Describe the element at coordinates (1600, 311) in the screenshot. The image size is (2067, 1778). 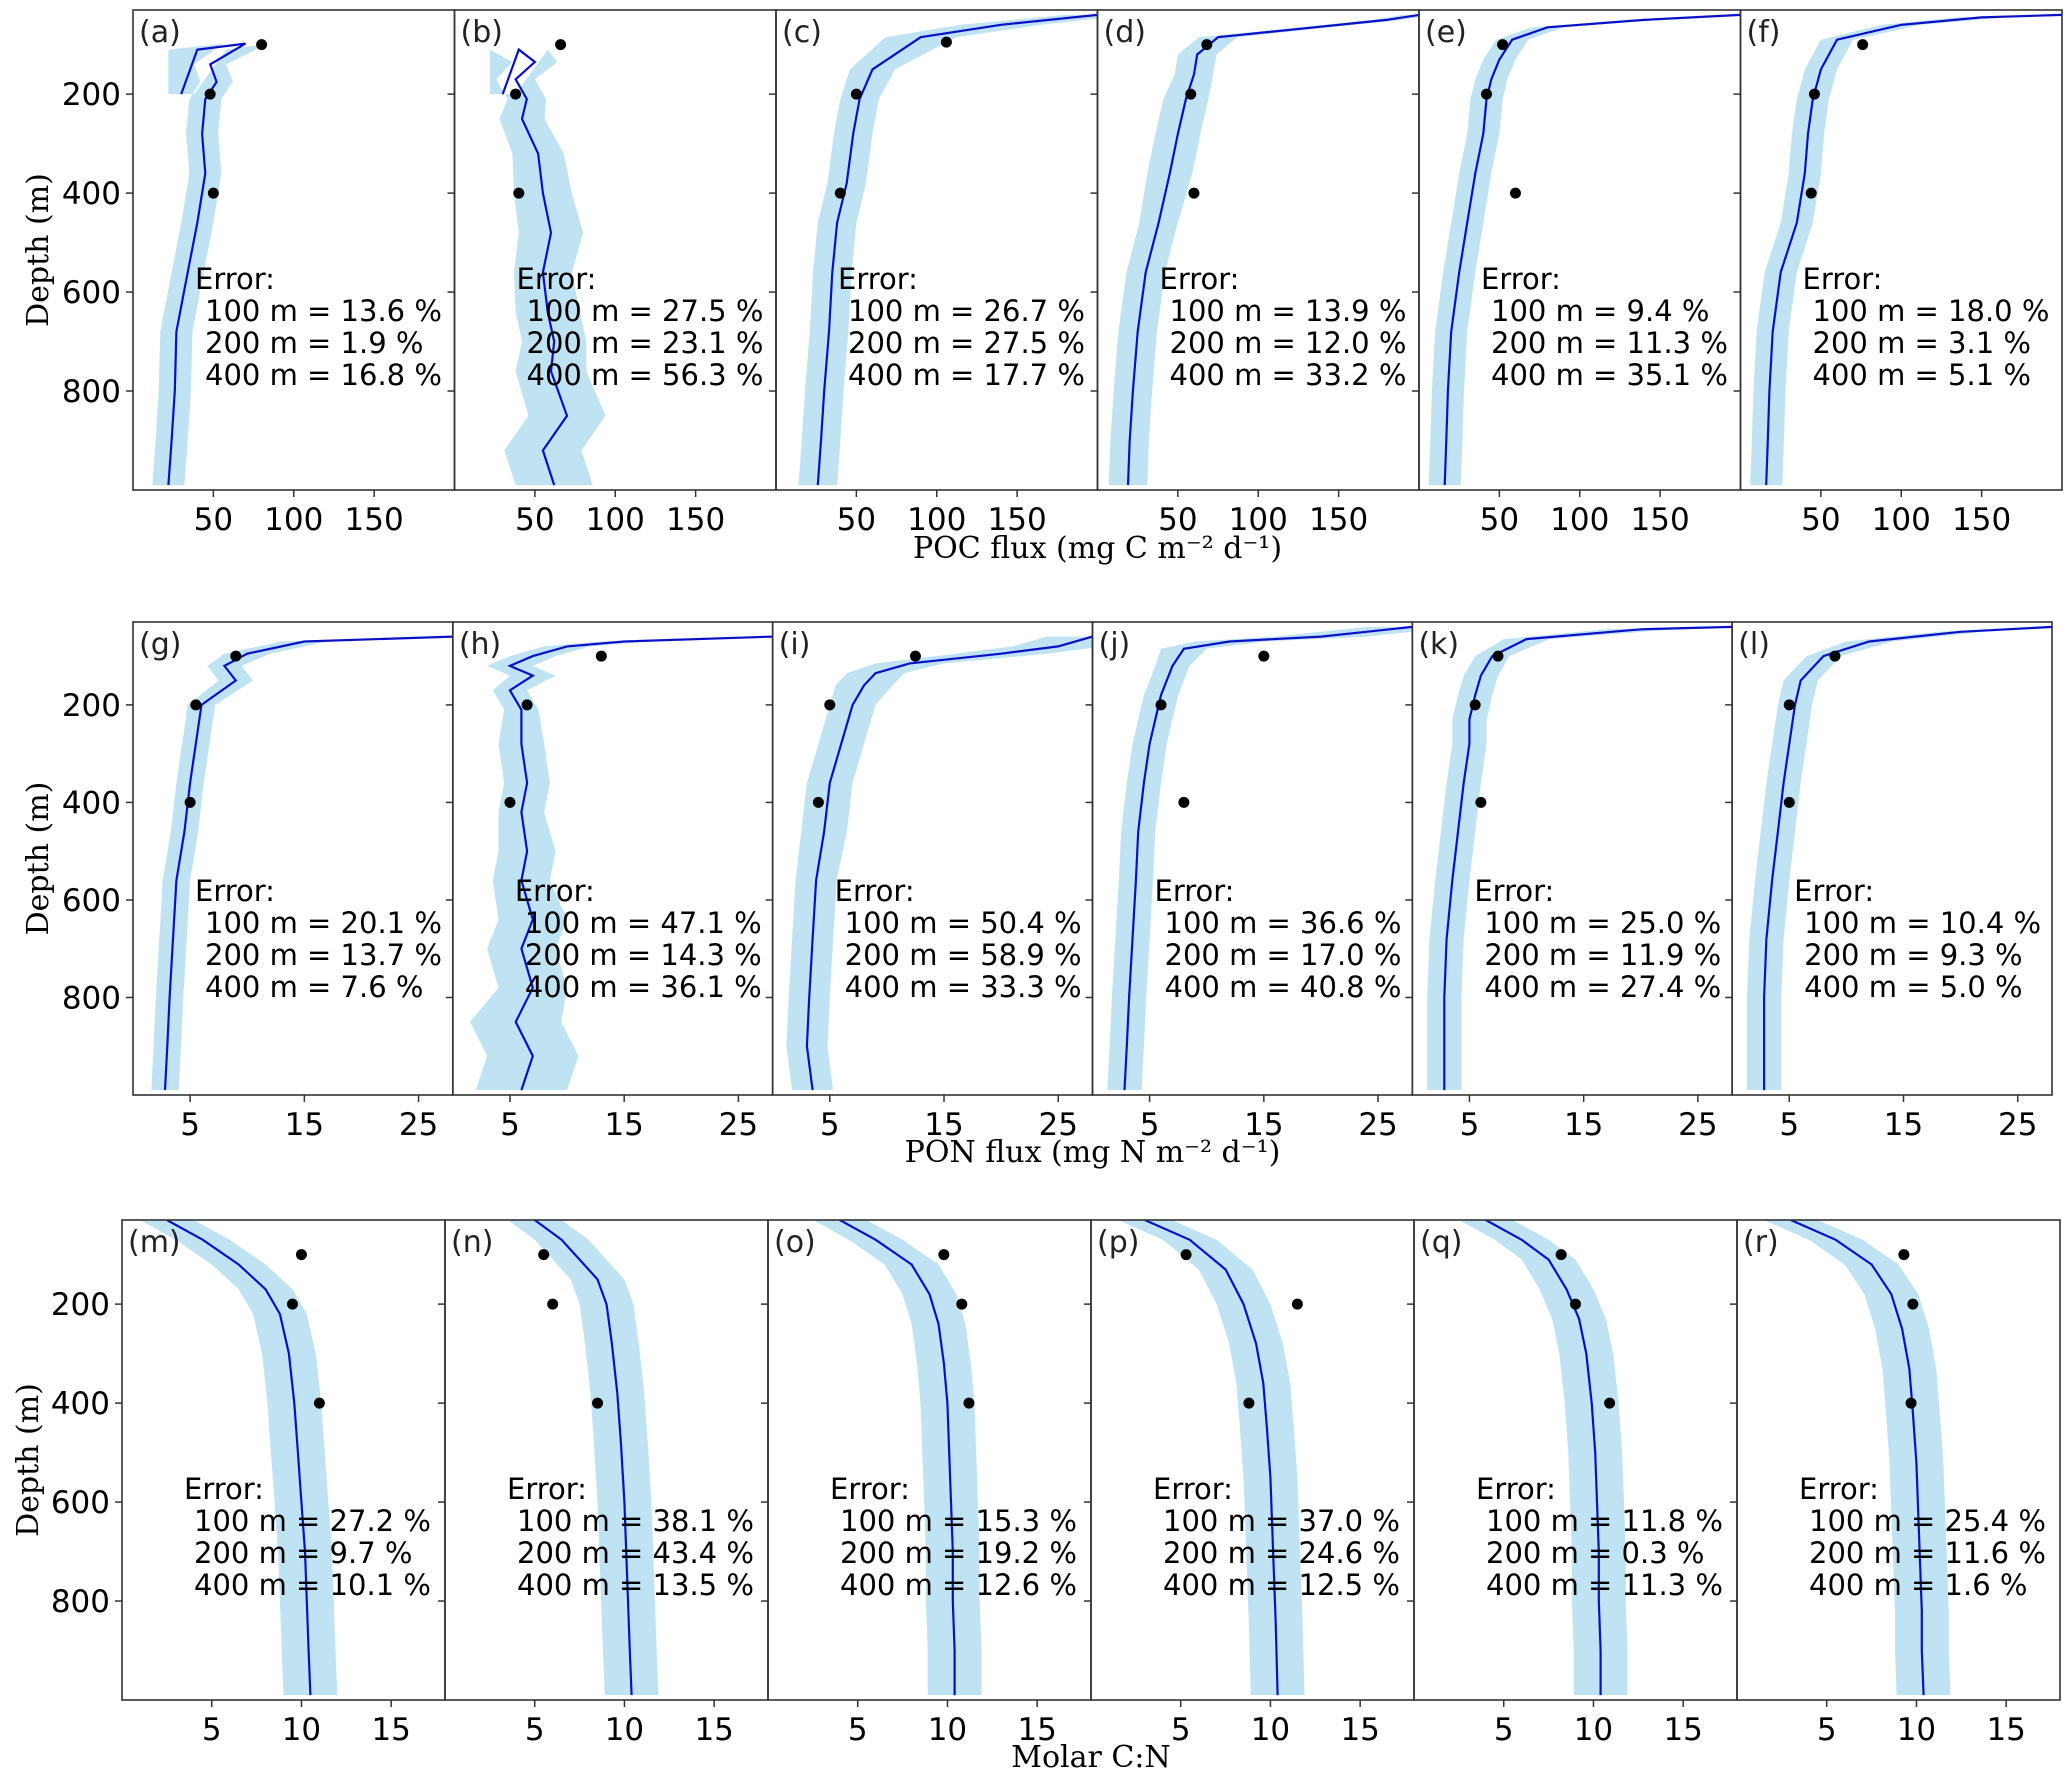
I see `error-value: 100 m = 9.4 %` at that location.